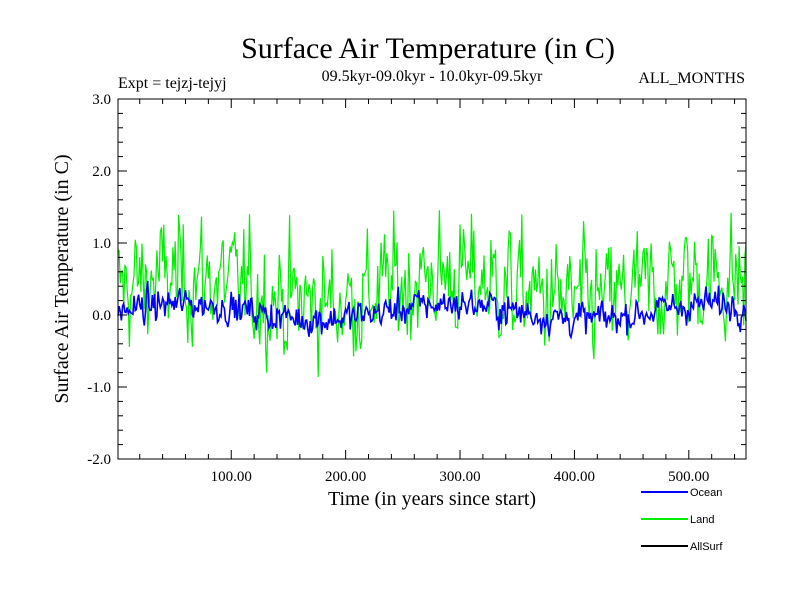 The height and width of the screenshot is (600, 800). I want to click on legend-label-ocean: Ocean, so click(706, 493).